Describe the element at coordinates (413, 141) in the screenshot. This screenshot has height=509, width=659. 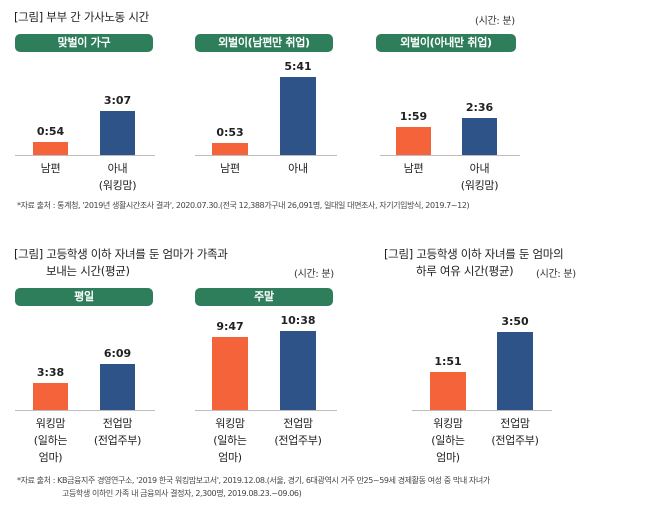
I see `chart-single-income-wife-bar-orange` at that location.